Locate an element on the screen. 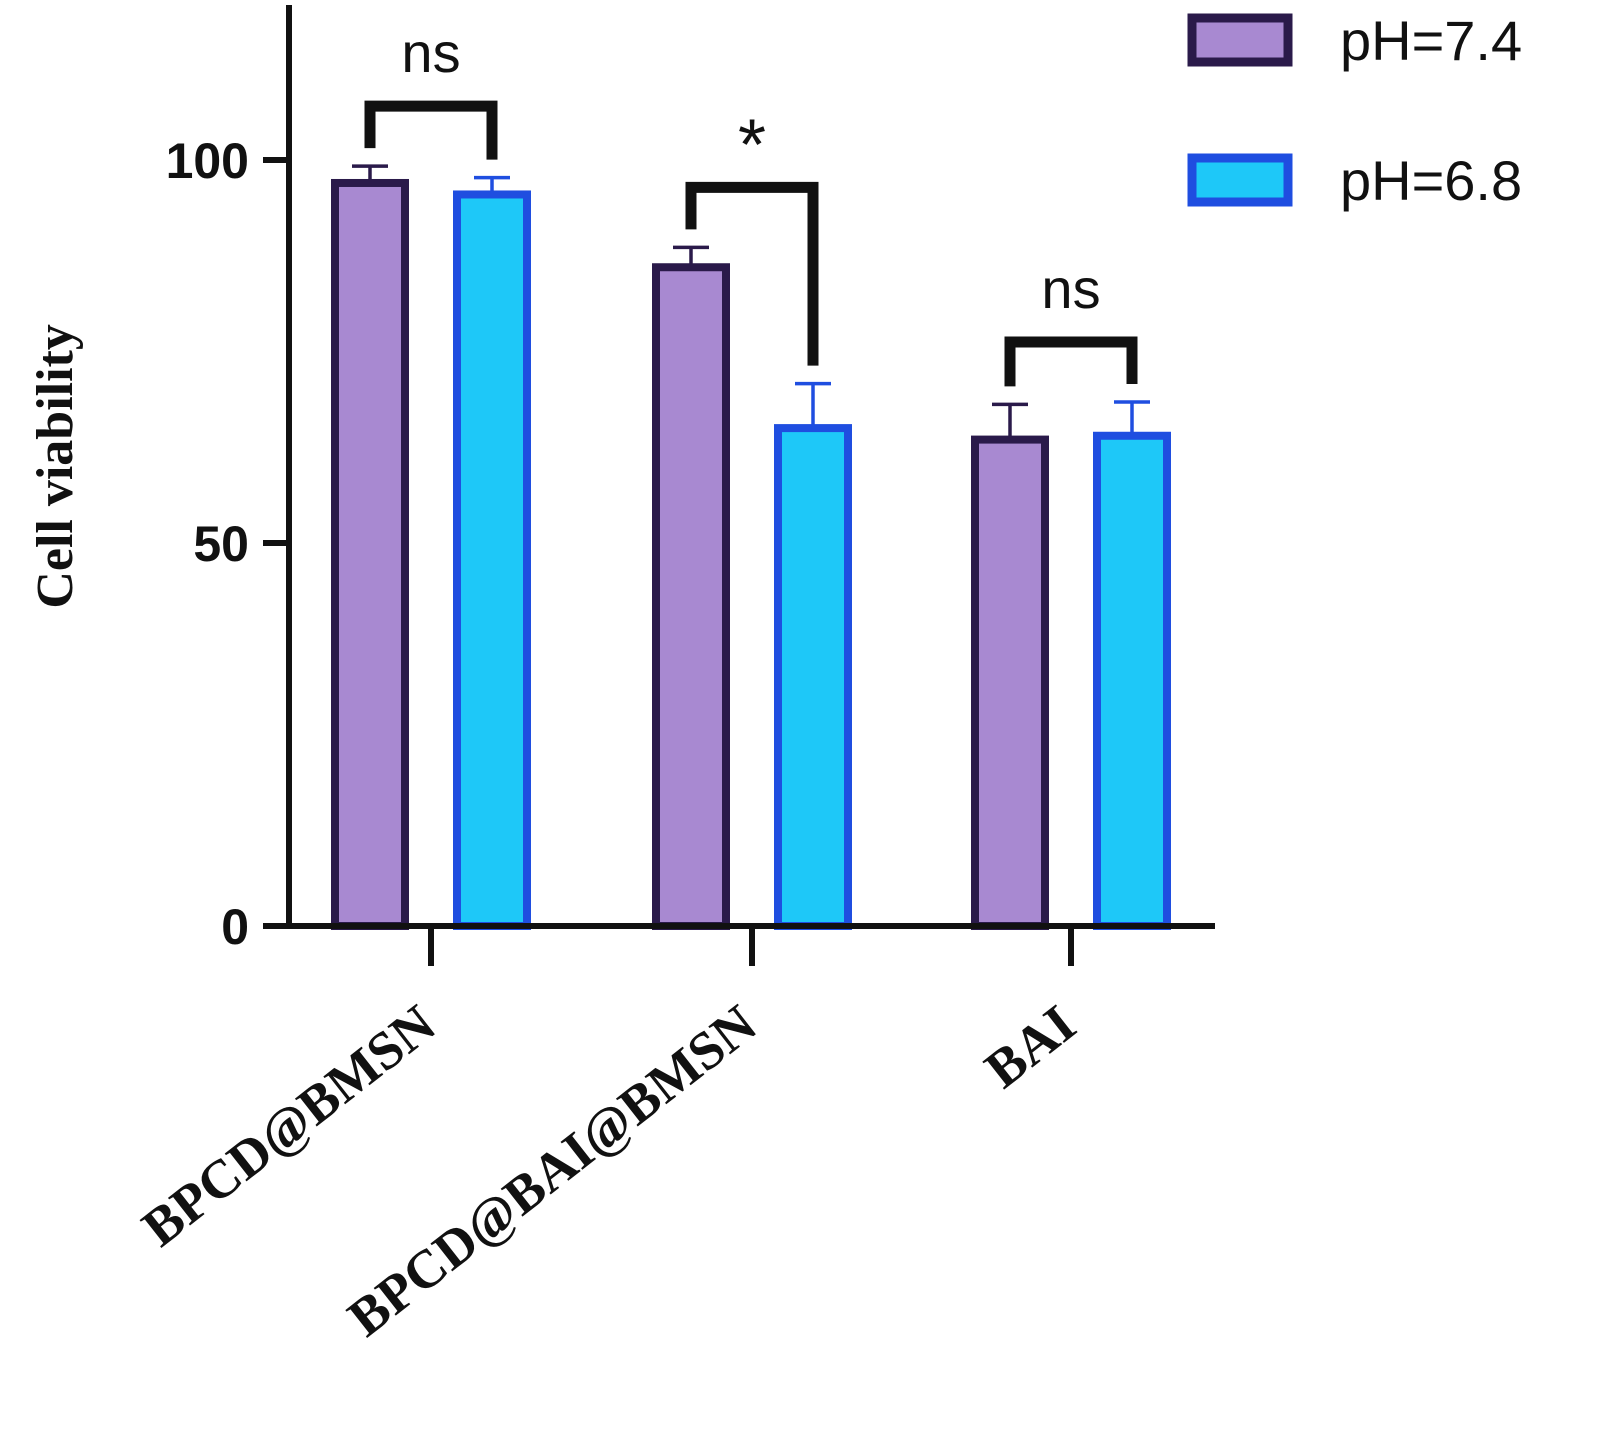  x-tick-label: BAI is located at coordinates (1030, 1046).